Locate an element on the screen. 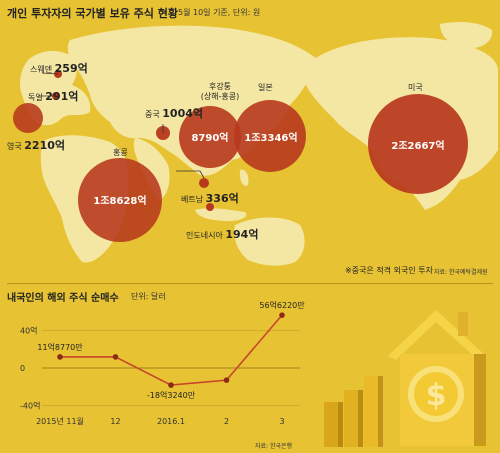 This screenshot has width=500, height=453. chart-grid is located at coordinates (171, 368).